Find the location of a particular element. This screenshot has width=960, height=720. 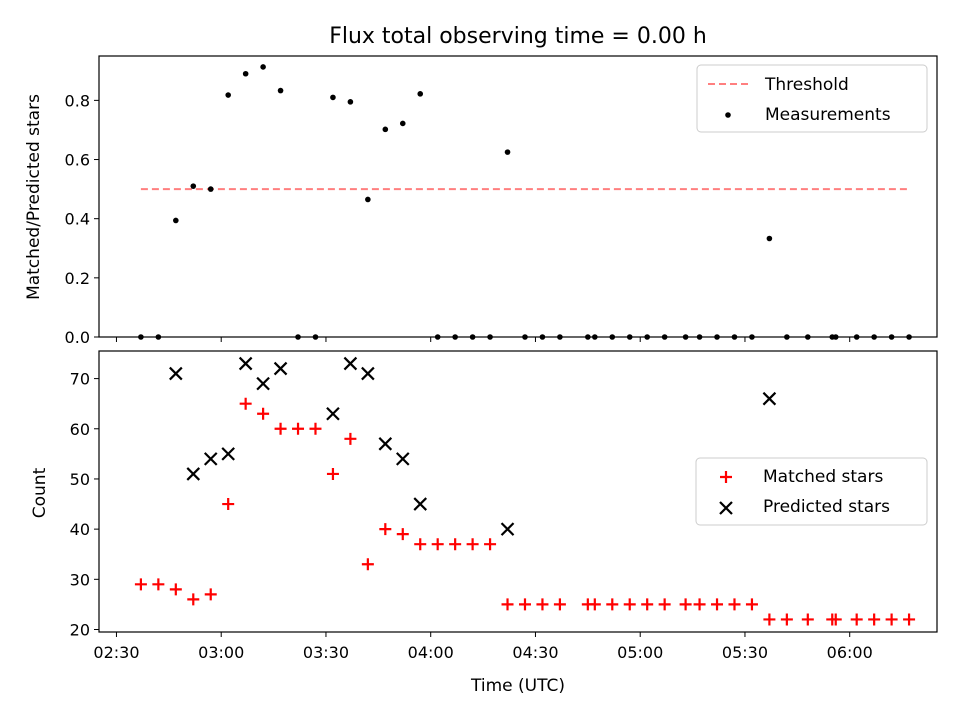

legend-matched-label: Matched stars is located at coordinates (823, 477).